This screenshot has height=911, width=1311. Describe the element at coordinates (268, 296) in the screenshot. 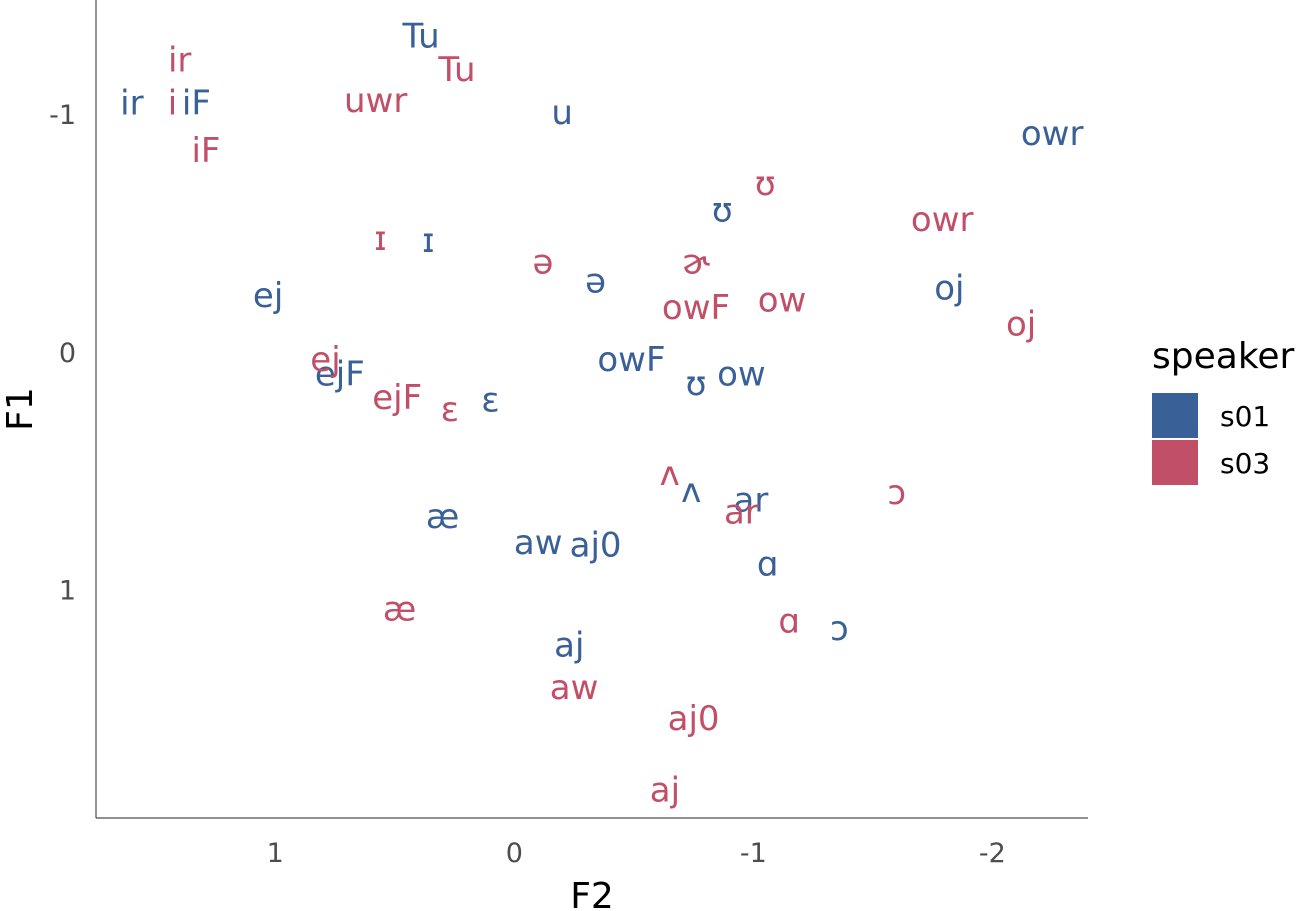

I see `data-point-label-s01: ej` at that location.